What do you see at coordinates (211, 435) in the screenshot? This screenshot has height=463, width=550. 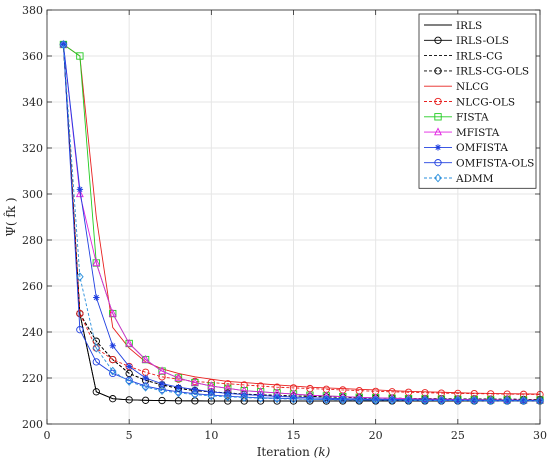 I see `x-tick-label: 10` at bounding box center [211, 435].